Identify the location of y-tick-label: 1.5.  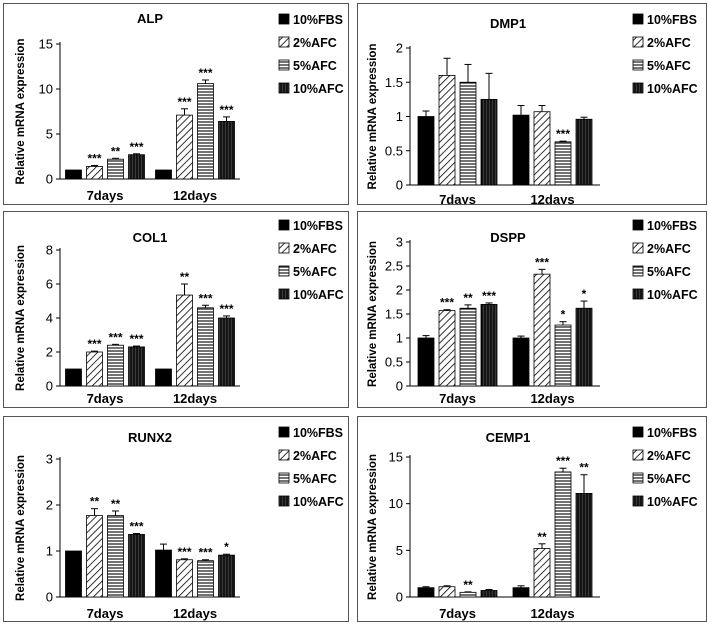
(394, 82).